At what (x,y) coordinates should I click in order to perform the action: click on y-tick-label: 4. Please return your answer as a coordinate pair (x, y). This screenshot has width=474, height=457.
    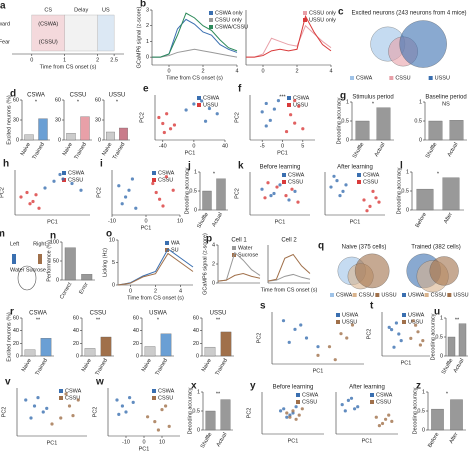
    Looking at the image, I should click on (213, 245).